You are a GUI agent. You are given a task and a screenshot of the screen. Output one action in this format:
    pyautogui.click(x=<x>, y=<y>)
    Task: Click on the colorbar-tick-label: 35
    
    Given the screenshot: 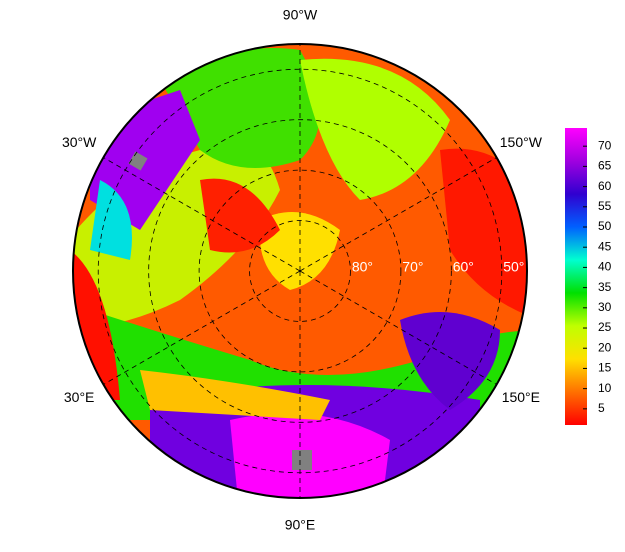 What is the action you would take?
    pyautogui.click(x=605, y=287)
    